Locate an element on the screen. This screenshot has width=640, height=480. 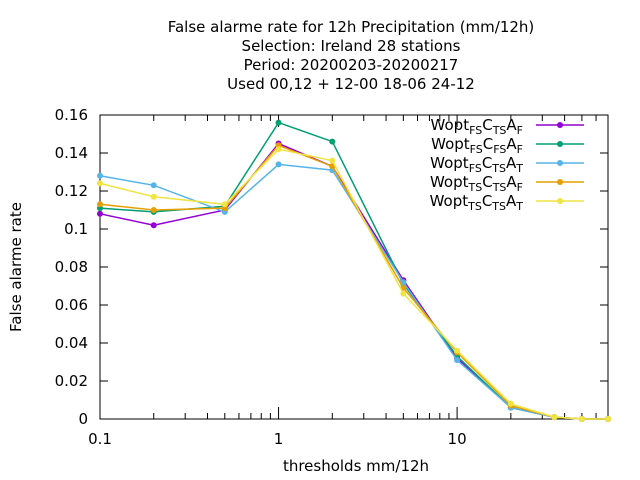
legend-entry-5: WoptTSCTSAT is located at coordinates (507, 202).